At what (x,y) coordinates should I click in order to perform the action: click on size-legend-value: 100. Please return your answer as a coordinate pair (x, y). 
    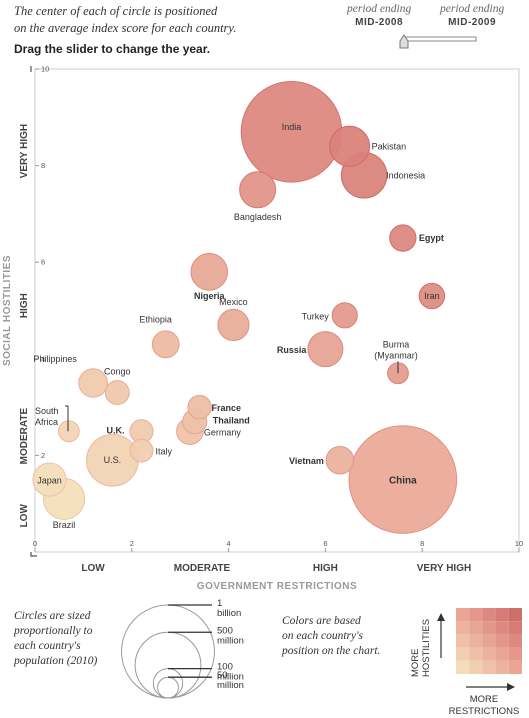
    Looking at the image, I should click on (225, 667).